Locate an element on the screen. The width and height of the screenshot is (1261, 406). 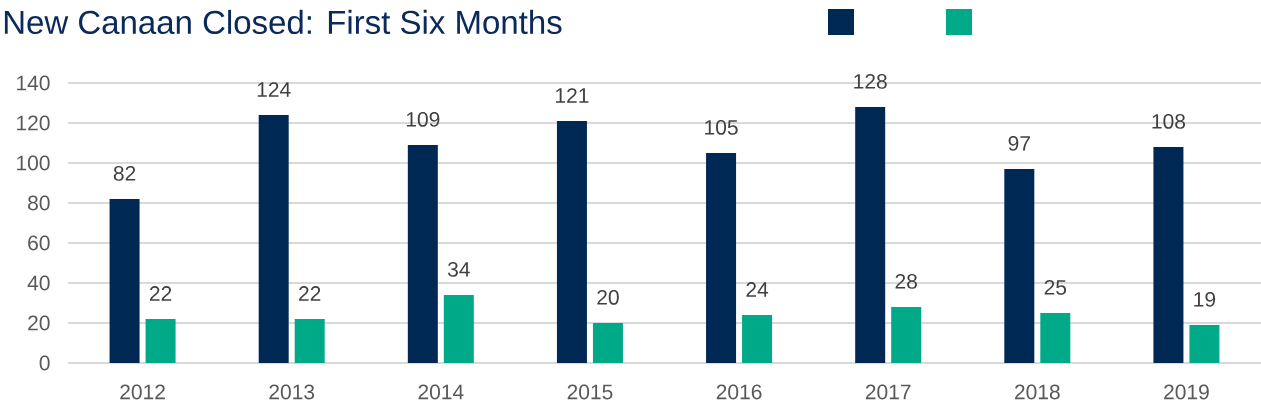
data-label: 121 is located at coordinates (572, 95).